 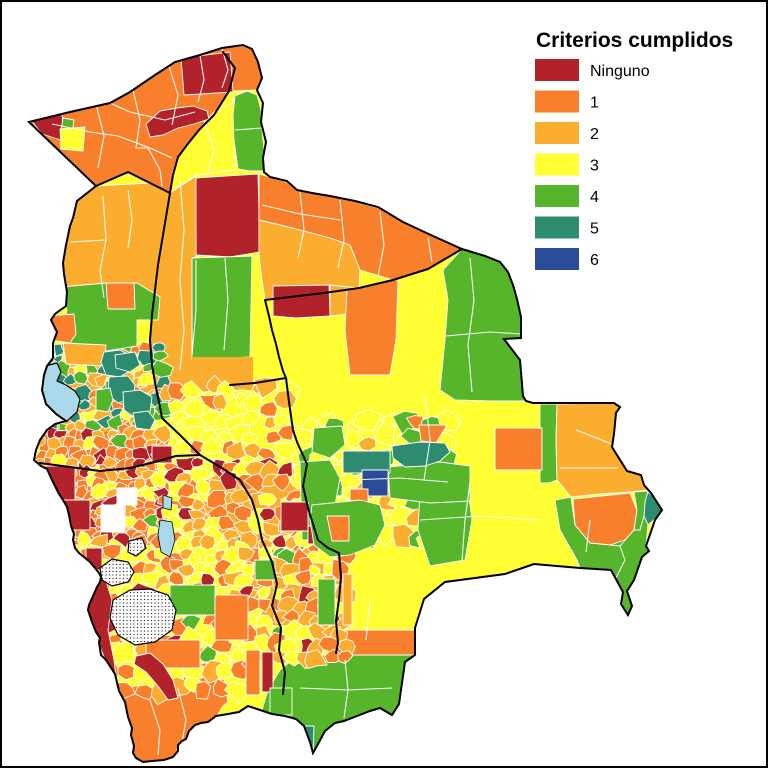 What do you see at coordinates (594, 229) in the screenshot?
I see `svg-text: 5` at bounding box center [594, 229].